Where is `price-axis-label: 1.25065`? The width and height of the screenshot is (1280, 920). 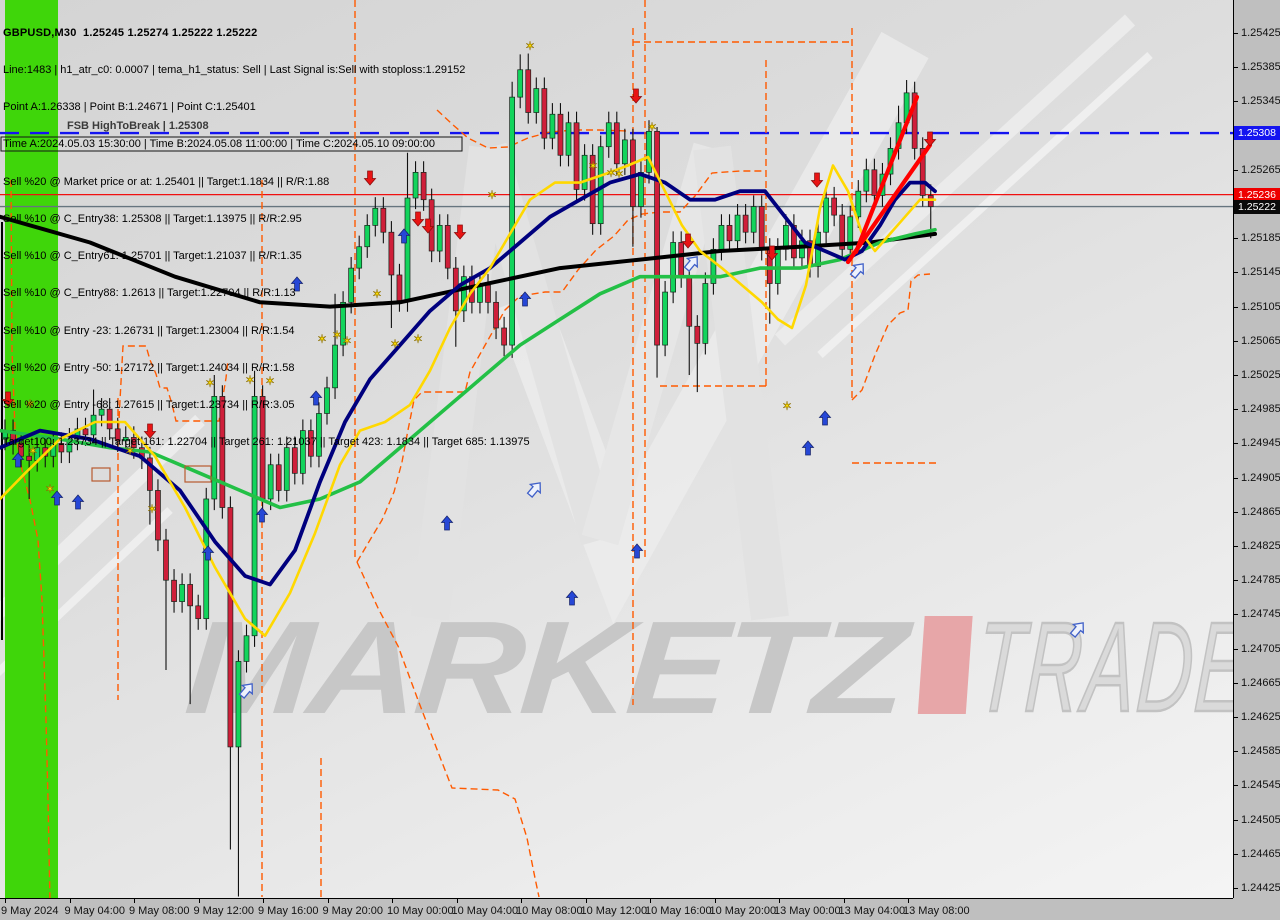 price-axis-label: 1.25065 is located at coordinates (1260, 340).